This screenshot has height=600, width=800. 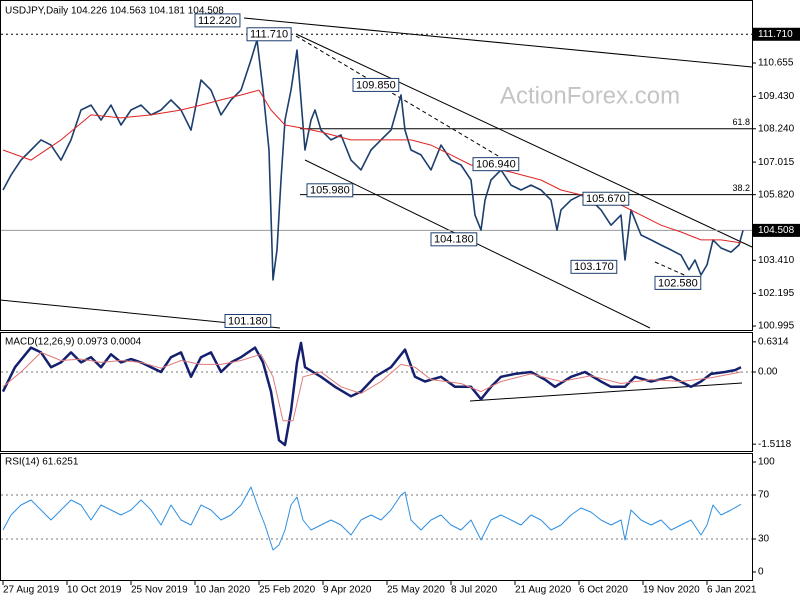 What do you see at coordinates (764, 539) in the screenshot?
I see `y-tick-label: 30` at bounding box center [764, 539].